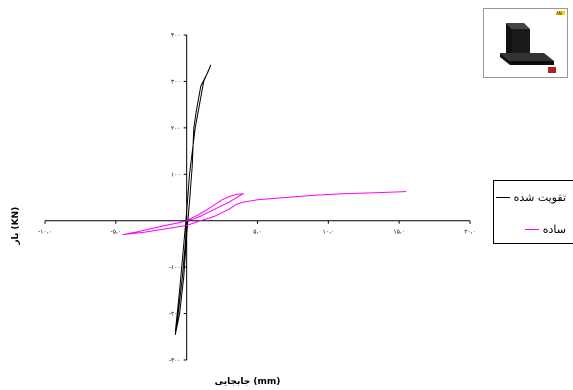 This screenshot has height=390, width=573. Describe the element at coordinates (175, 360) in the screenshot. I see `y-tick-label: -۳۰۰` at that location.